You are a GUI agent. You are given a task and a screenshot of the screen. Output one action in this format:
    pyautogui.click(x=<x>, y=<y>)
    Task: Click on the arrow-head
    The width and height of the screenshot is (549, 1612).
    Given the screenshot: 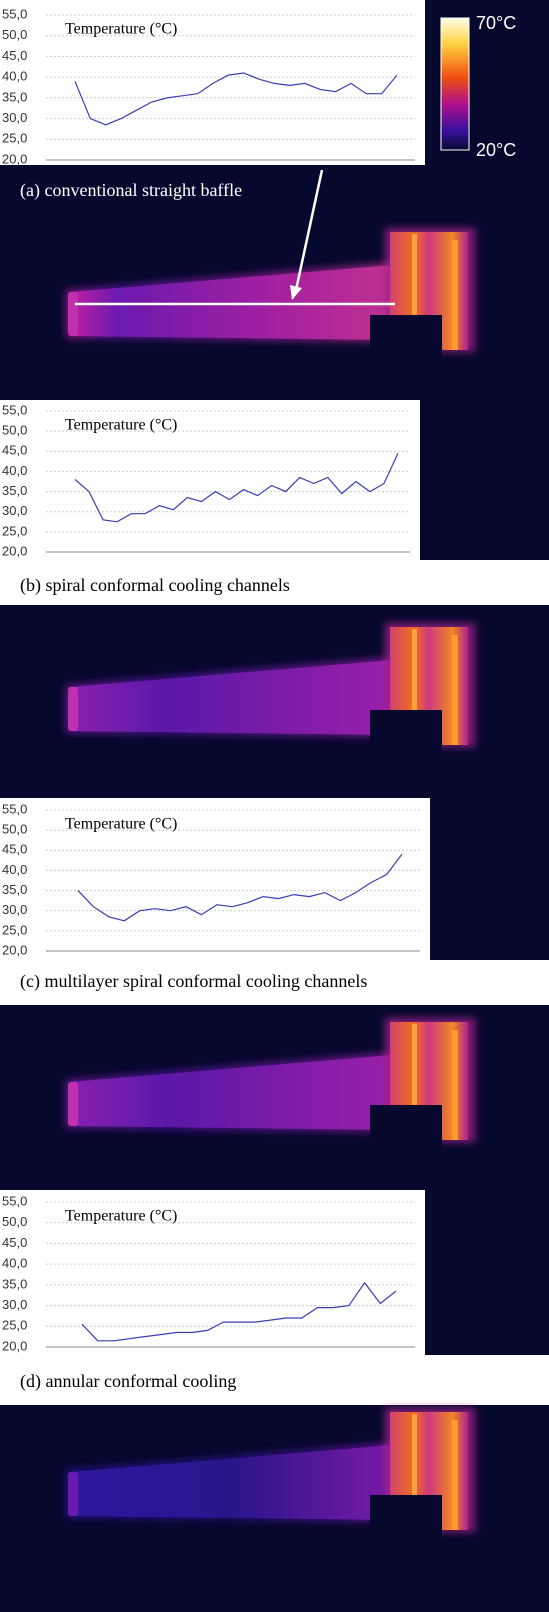 What is the action you would take?
    pyautogui.click(x=296, y=292)
    